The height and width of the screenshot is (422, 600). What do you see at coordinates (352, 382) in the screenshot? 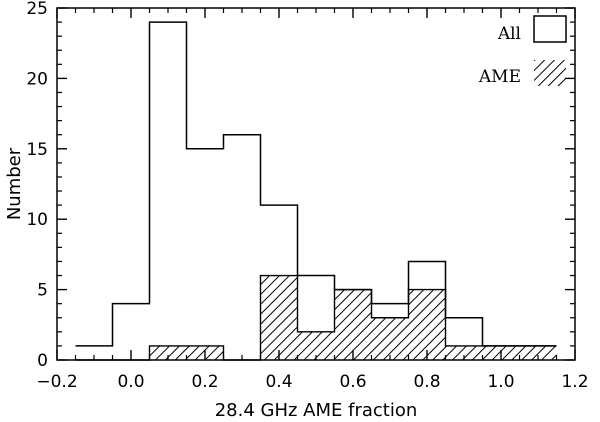
I see `x-tick-label: 0.6` at bounding box center [352, 382].